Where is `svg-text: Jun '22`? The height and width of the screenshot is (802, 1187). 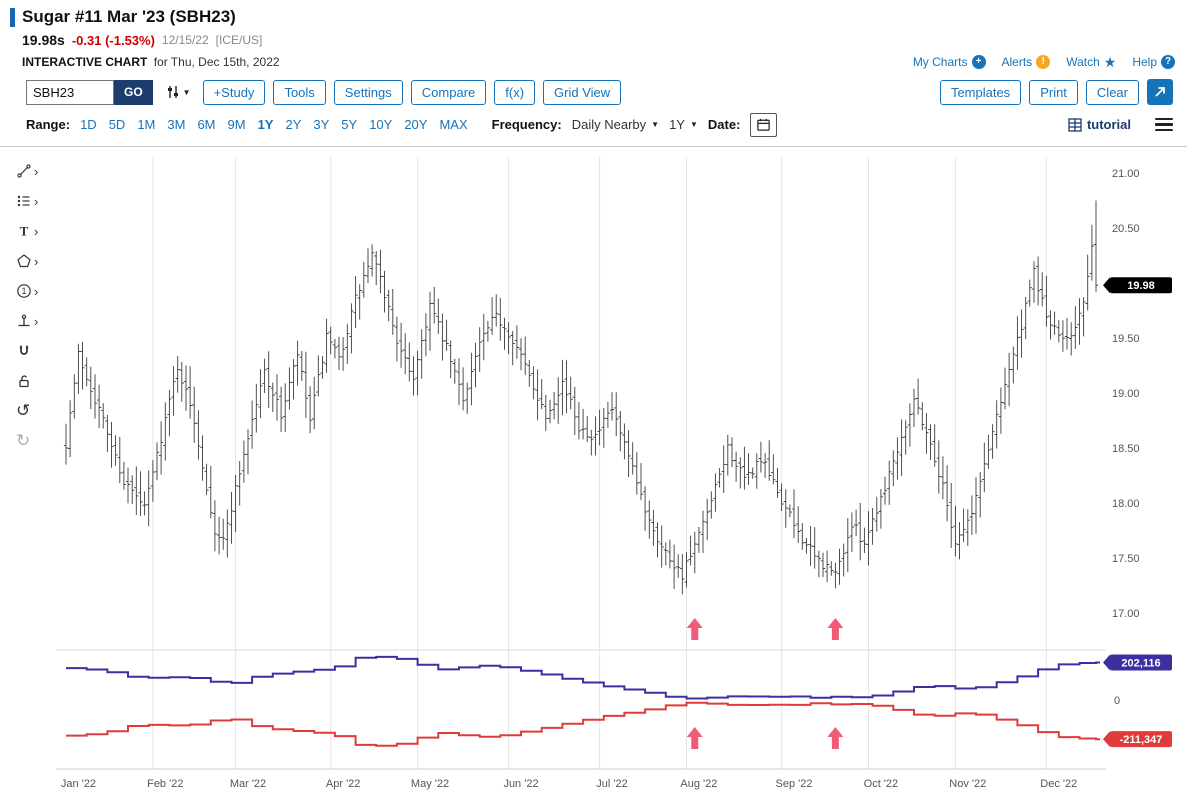
svg-text: Jun '22 is located at coordinates (520, 784).